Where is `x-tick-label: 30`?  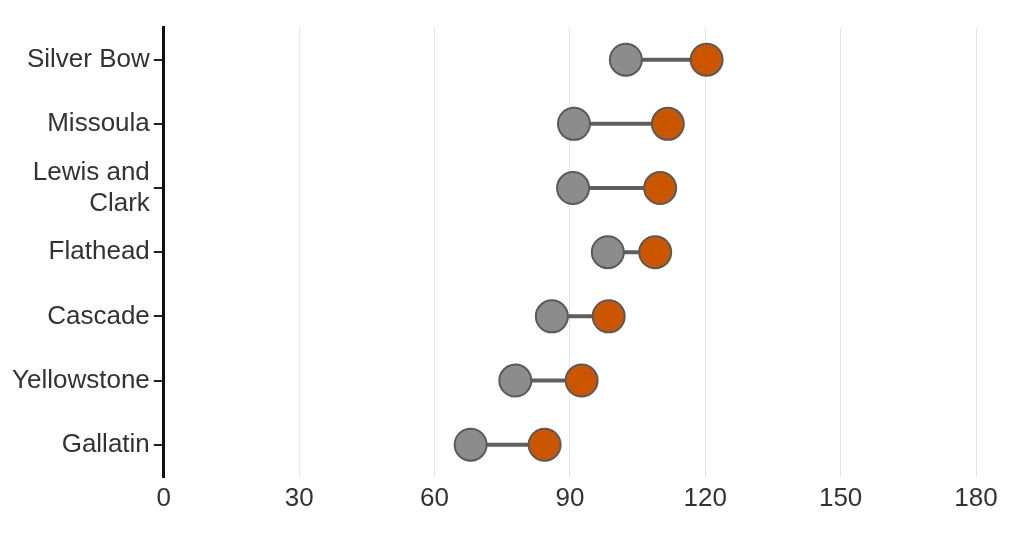 x-tick-label: 30 is located at coordinates (299, 496).